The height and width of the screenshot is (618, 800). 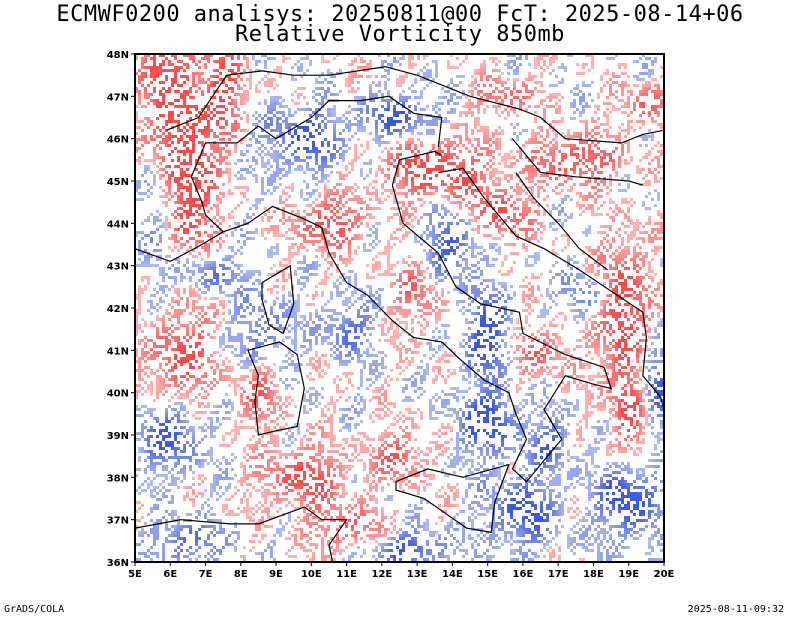 What do you see at coordinates (311, 574) in the screenshot?
I see `lon-tick-label: 10E` at bounding box center [311, 574].